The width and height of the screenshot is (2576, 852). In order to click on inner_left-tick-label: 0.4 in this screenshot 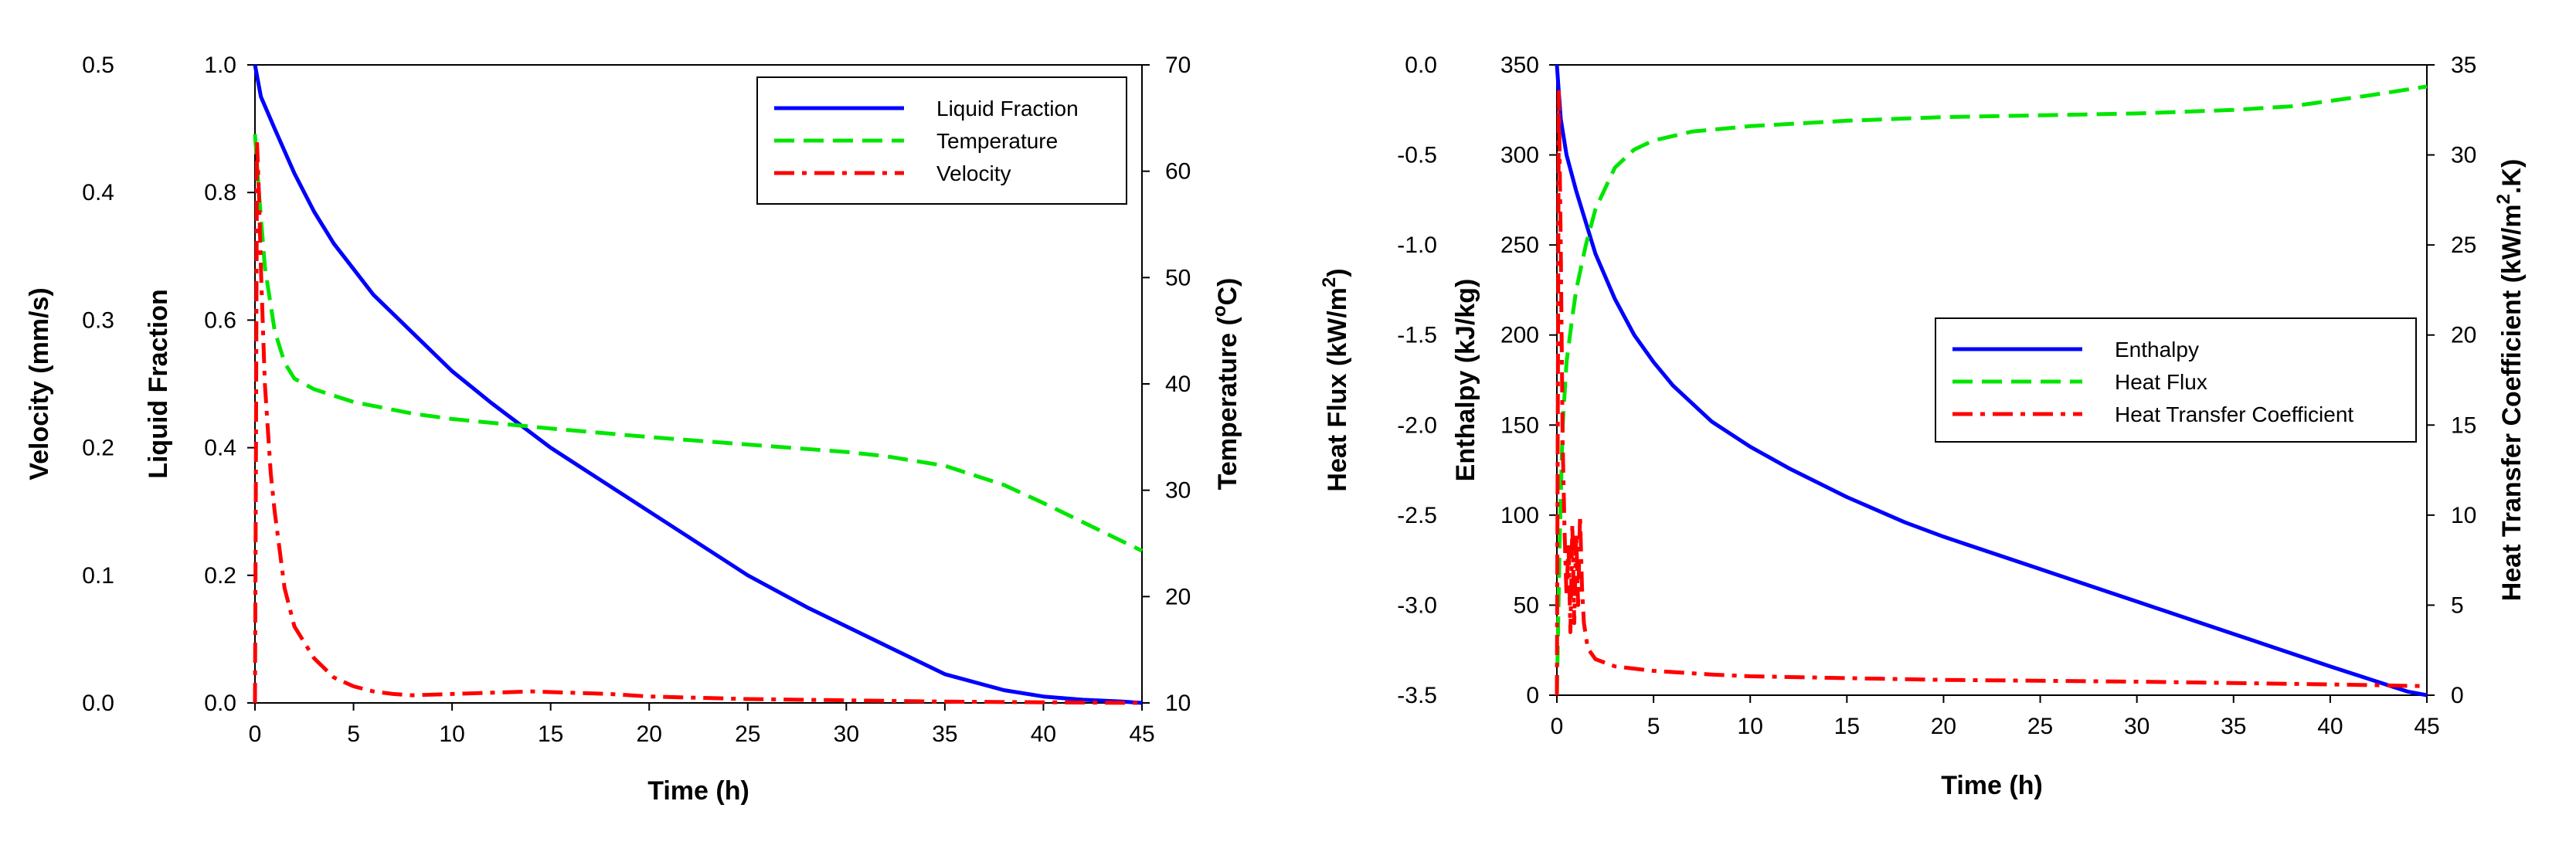, I will do `click(220, 449)`.